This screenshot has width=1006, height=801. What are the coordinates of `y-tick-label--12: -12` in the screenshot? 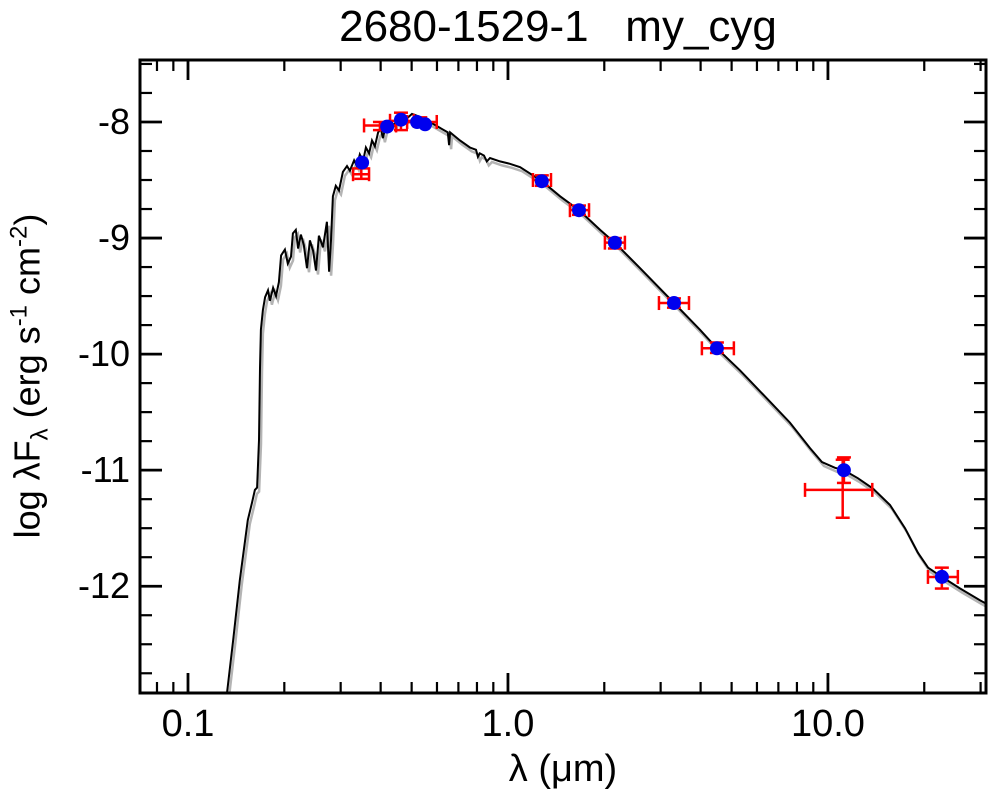 It's located at (103, 586).